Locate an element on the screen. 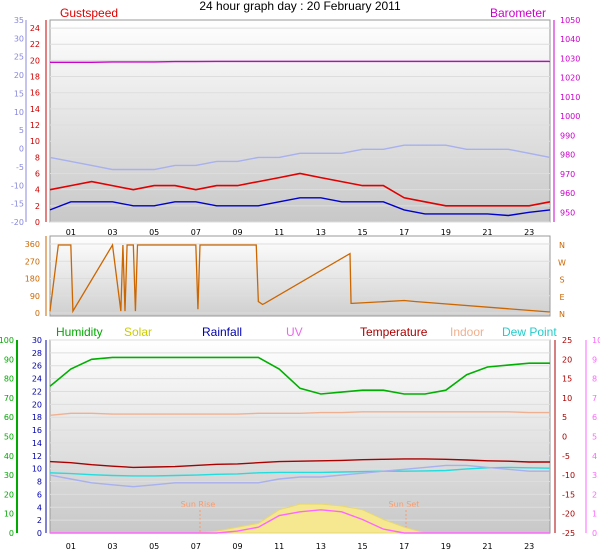 Image resolution: width=600 pixels, height=555 pixels. y-tick-gustspeed: 6 is located at coordinates (37, 174).